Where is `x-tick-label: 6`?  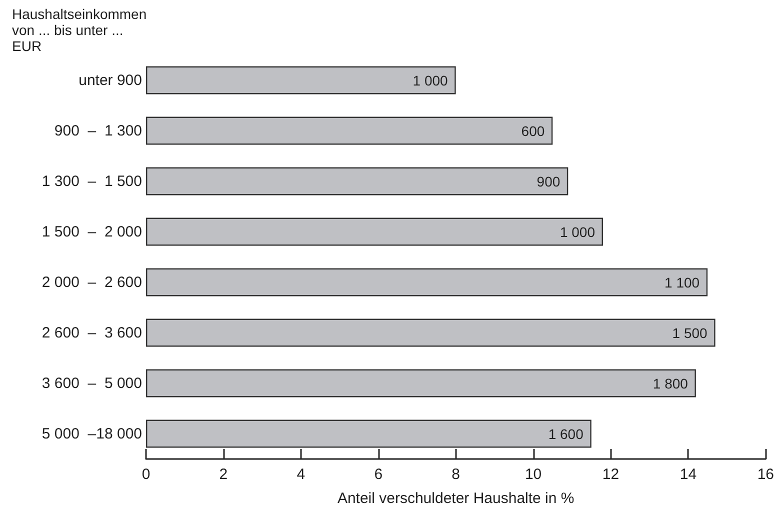 x-tick-label: 6 is located at coordinates (378, 474).